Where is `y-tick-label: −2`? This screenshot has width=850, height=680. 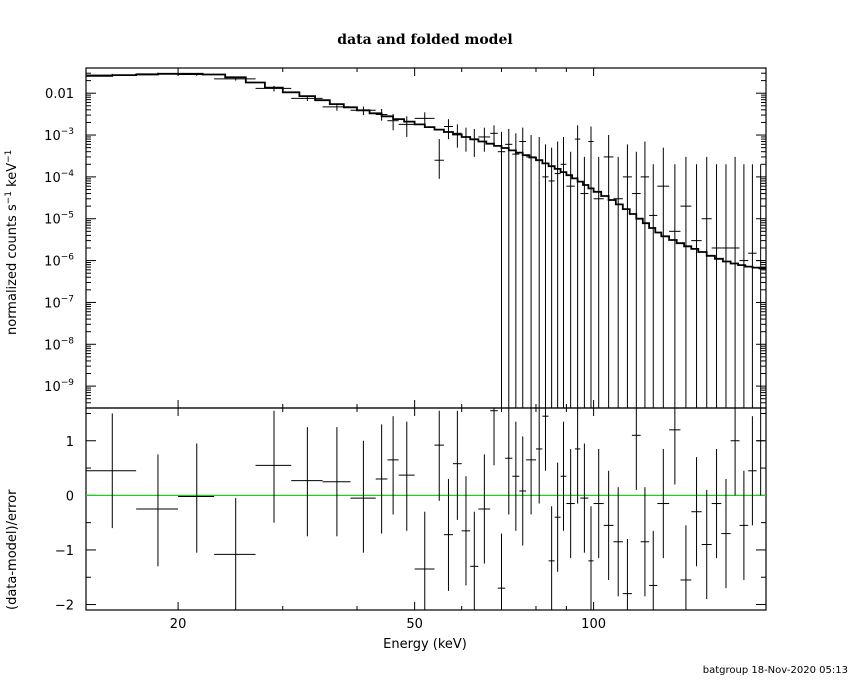
y-tick-label: −2 is located at coordinates (64, 606).